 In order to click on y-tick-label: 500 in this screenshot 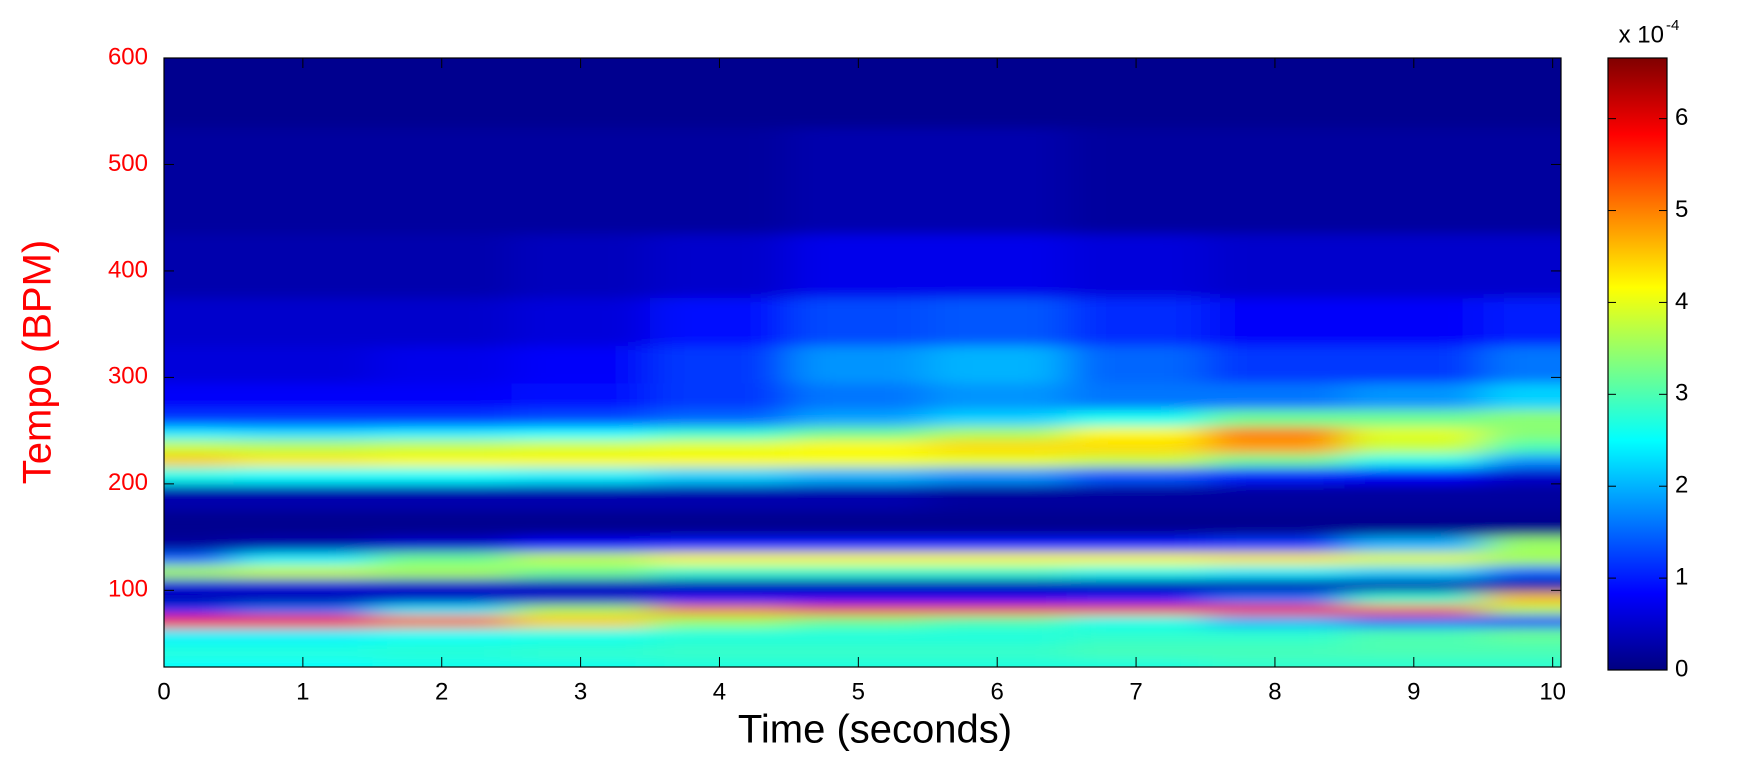, I will do `click(128, 163)`.